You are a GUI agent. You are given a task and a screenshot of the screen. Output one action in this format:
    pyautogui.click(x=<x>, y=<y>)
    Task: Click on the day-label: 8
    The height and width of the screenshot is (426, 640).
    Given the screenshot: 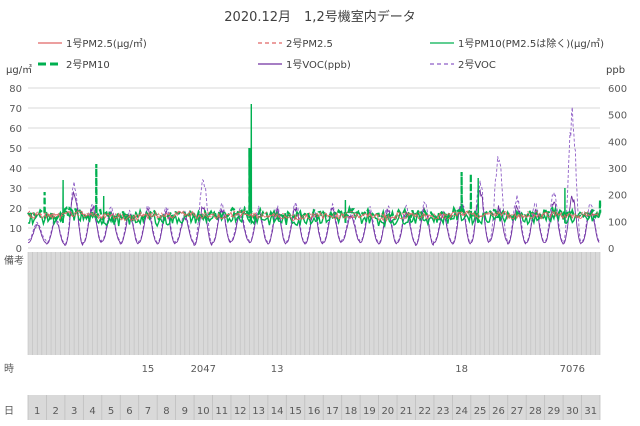 What is the action you would take?
    pyautogui.click(x=166, y=411)
    